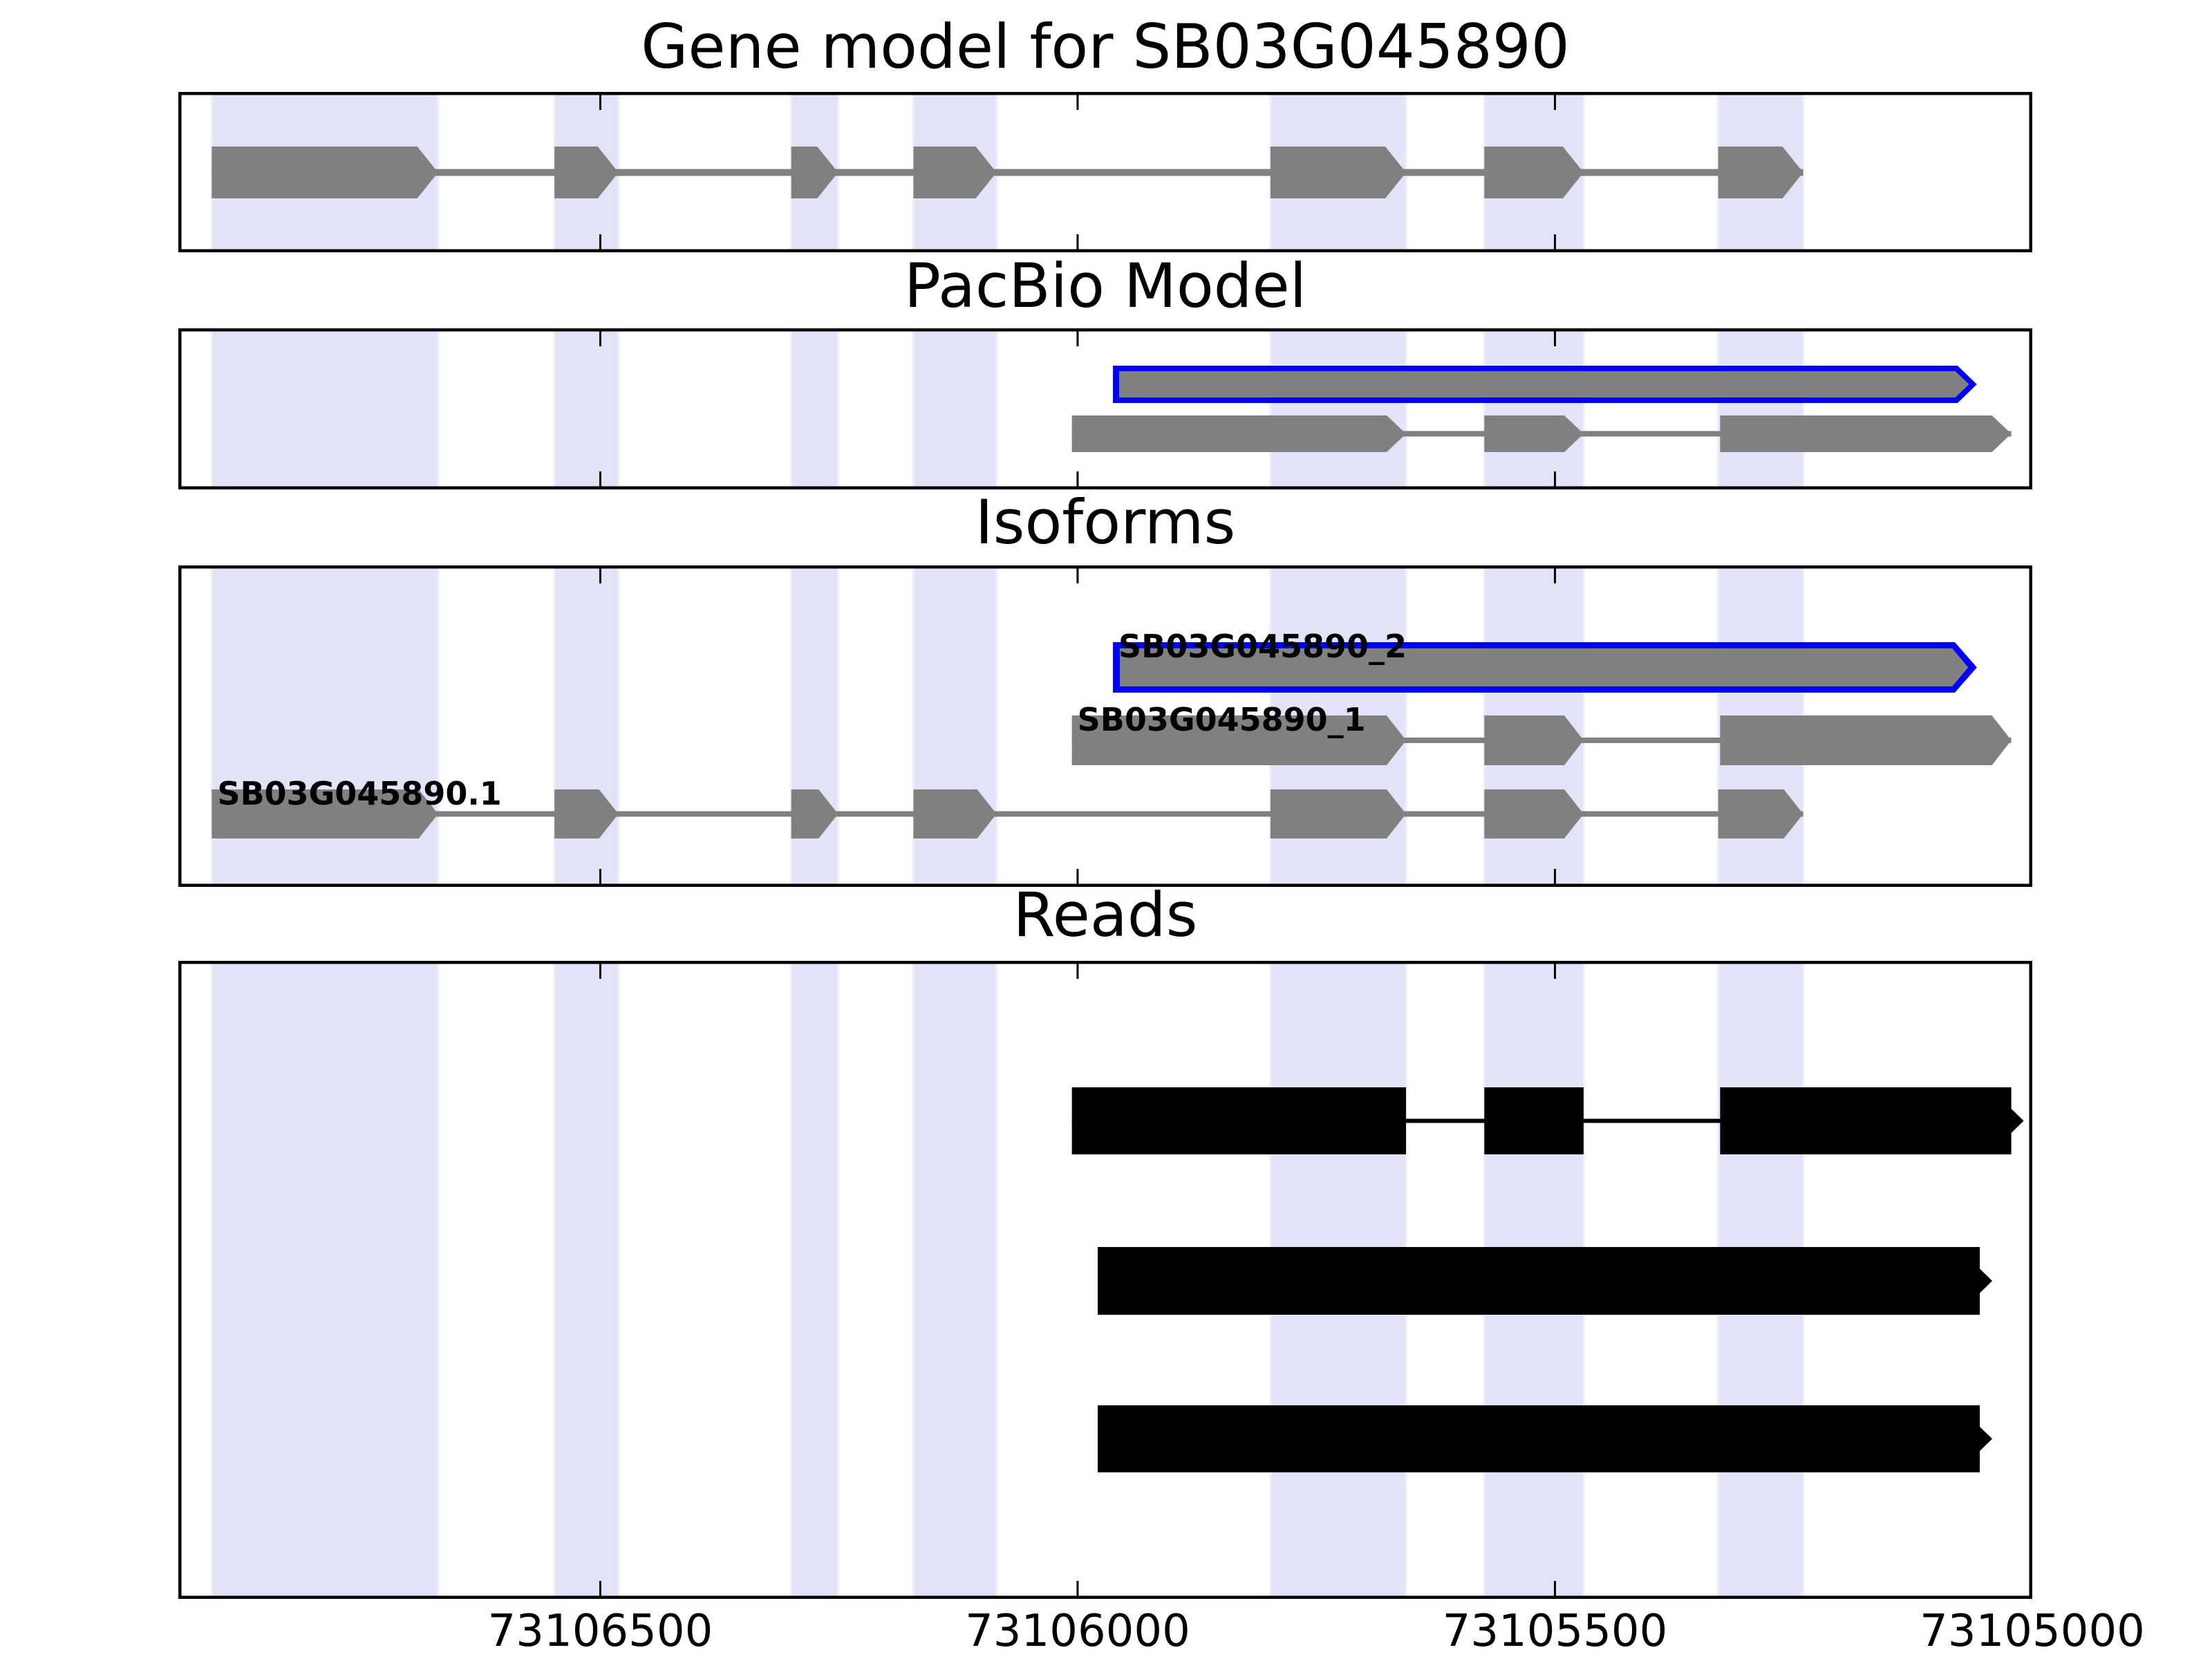  What do you see at coordinates (1221, 719) in the screenshot?
I see `isoform-label: SB03G045890_1` at bounding box center [1221, 719].